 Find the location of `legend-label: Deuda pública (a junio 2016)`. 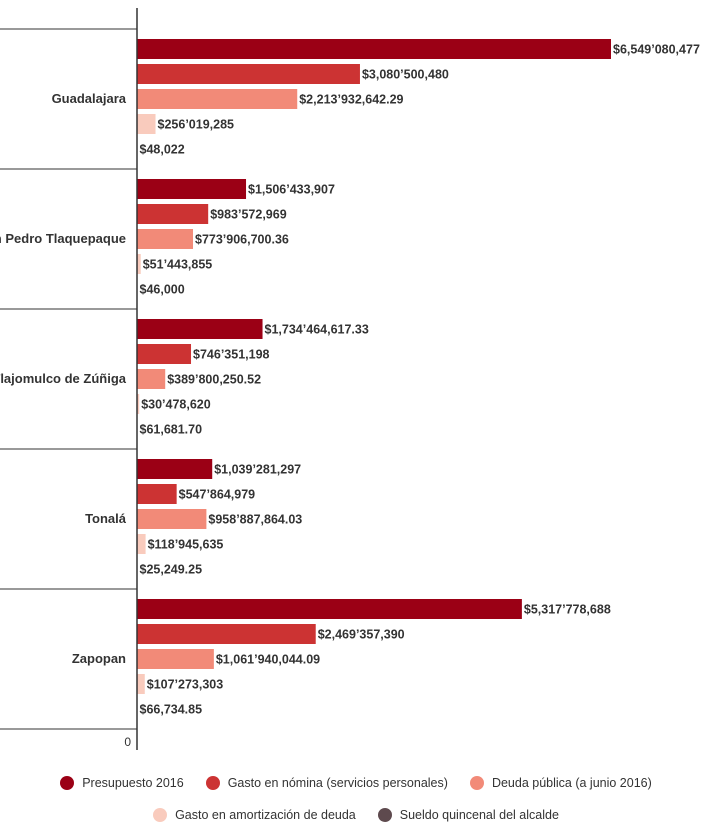

legend-label: Deuda pública (a junio 2016) is located at coordinates (571, 783).